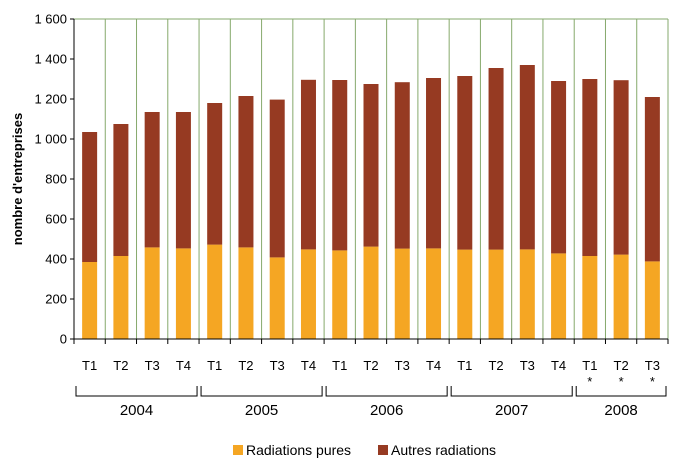 Image resolution: width=675 pixels, height=461 pixels. What do you see at coordinates (50, 99) in the screenshot?
I see `y-tick-label: 1 200` at bounding box center [50, 99].